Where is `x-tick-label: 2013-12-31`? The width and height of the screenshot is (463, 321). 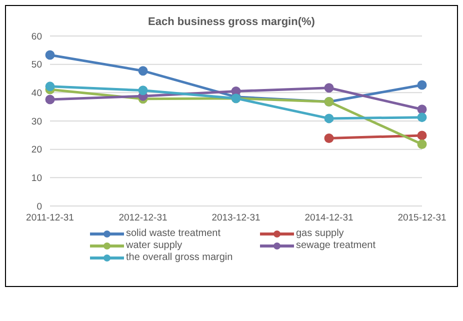 x-tick-label: 2013-12-31 is located at coordinates (236, 218).